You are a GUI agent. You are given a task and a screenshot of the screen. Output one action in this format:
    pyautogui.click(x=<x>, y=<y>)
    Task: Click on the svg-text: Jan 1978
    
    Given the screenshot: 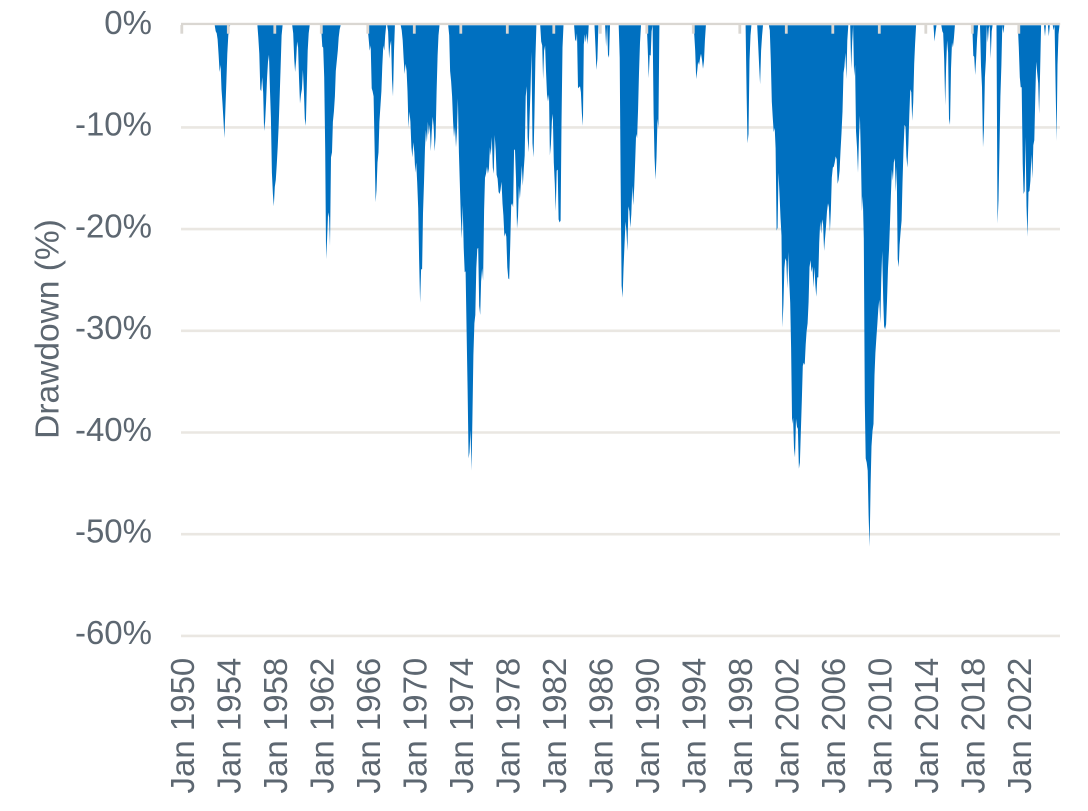 What is the action you would take?
    pyautogui.click(x=508, y=726)
    